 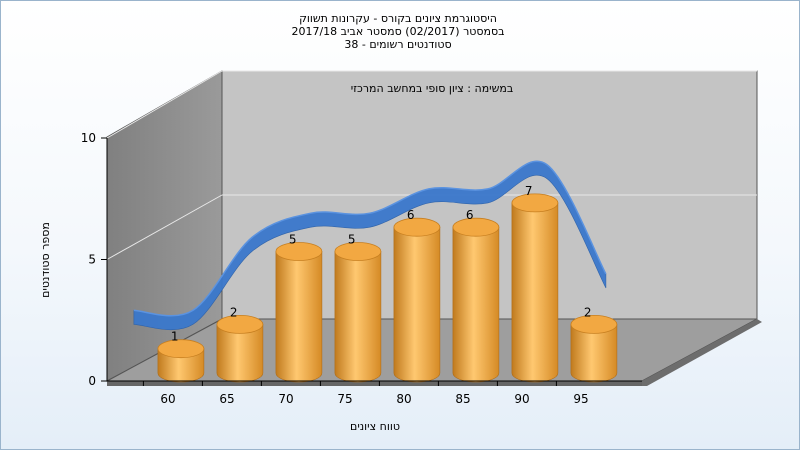 I want to click on y-axis: 0 5 10, so click(x=94, y=259).